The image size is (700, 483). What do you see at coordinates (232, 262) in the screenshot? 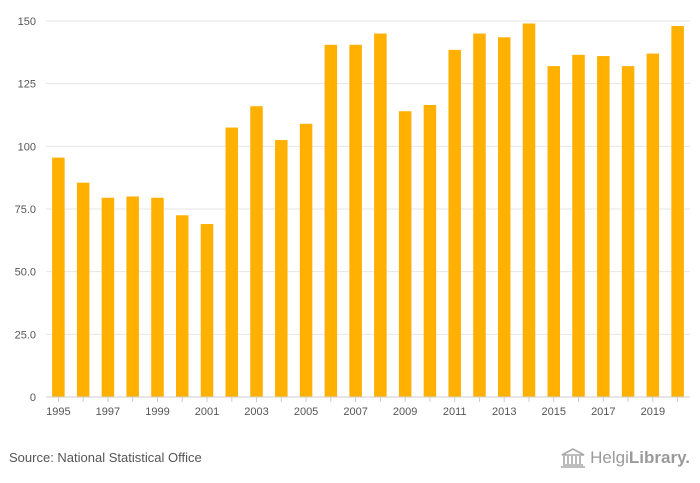
I see `bar-2002` at bounding box center [232, 262].